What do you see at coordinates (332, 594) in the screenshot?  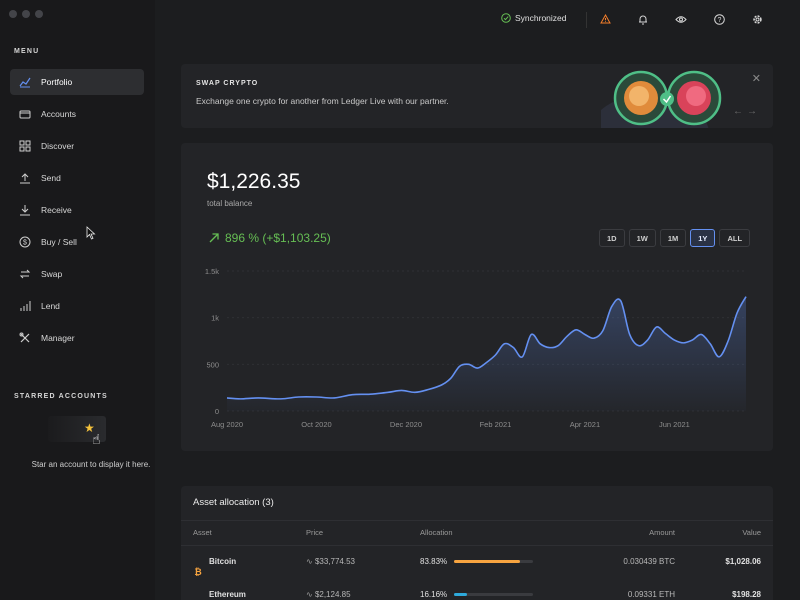 I see `asset-price: $2,124.85` at bounding box center [332, 594].